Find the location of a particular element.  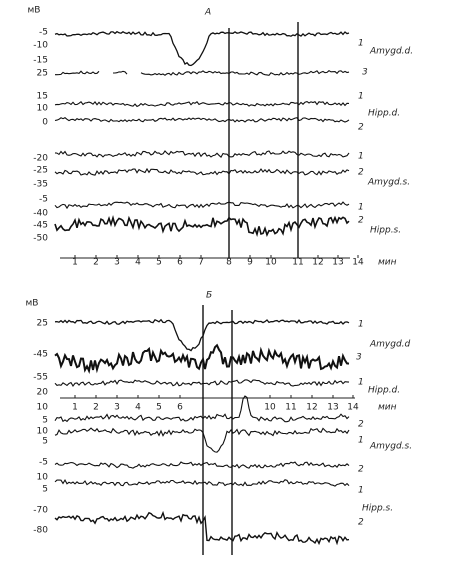

x-label: 9 is located at coordinates (250, 263).